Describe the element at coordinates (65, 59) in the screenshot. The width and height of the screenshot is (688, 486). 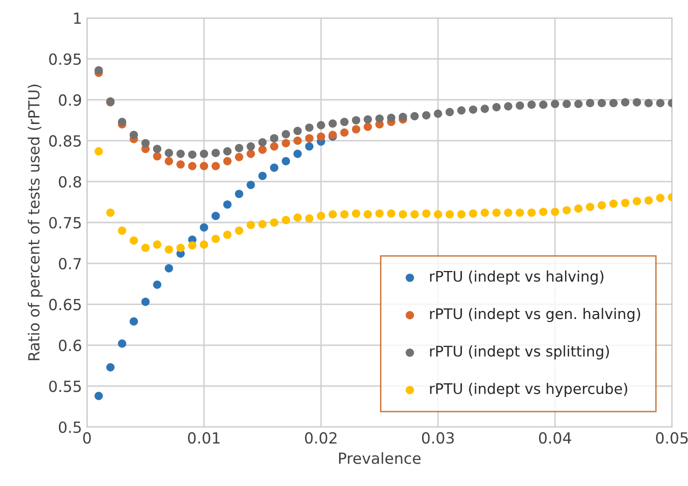
I see `y-tick-label: 0.95` at that location.